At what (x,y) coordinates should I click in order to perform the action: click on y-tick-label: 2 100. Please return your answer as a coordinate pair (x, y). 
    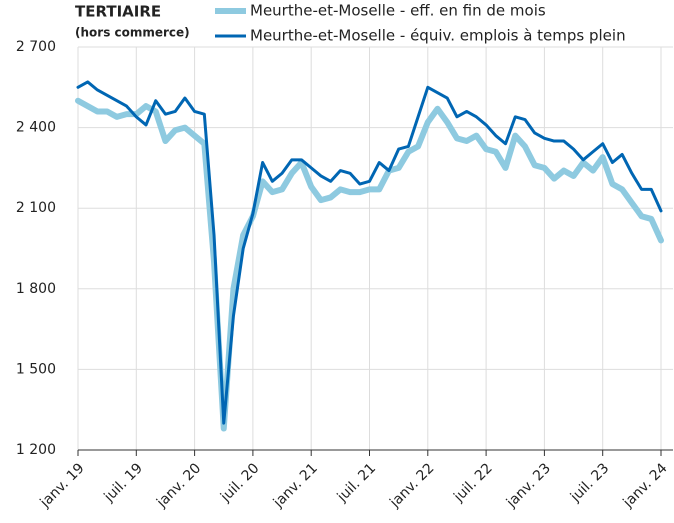
    Looking at the image, I should click on (36, 208).